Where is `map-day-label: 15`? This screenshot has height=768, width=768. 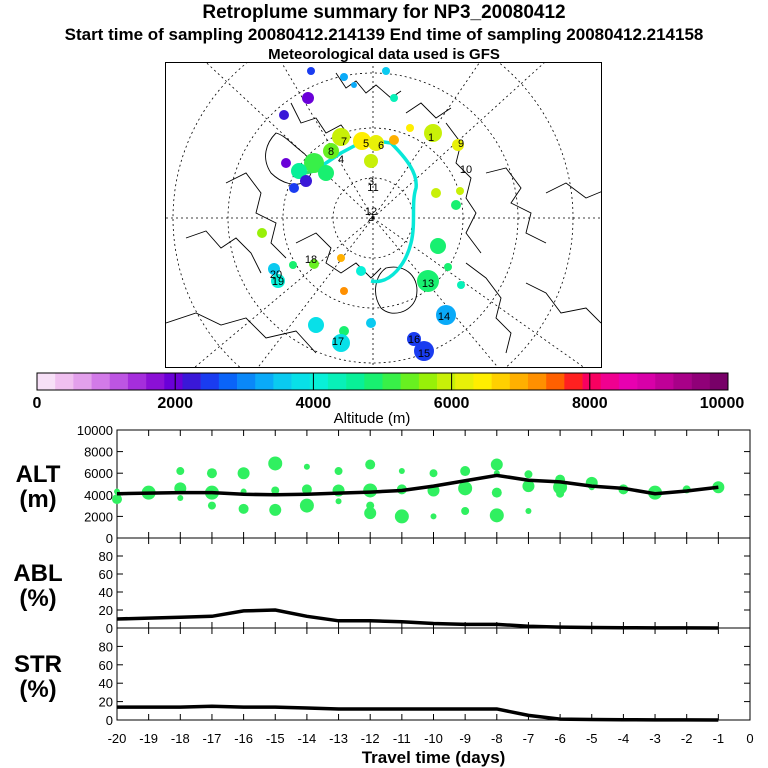
map-day-label: 15 is located at coordinates (424, 354).